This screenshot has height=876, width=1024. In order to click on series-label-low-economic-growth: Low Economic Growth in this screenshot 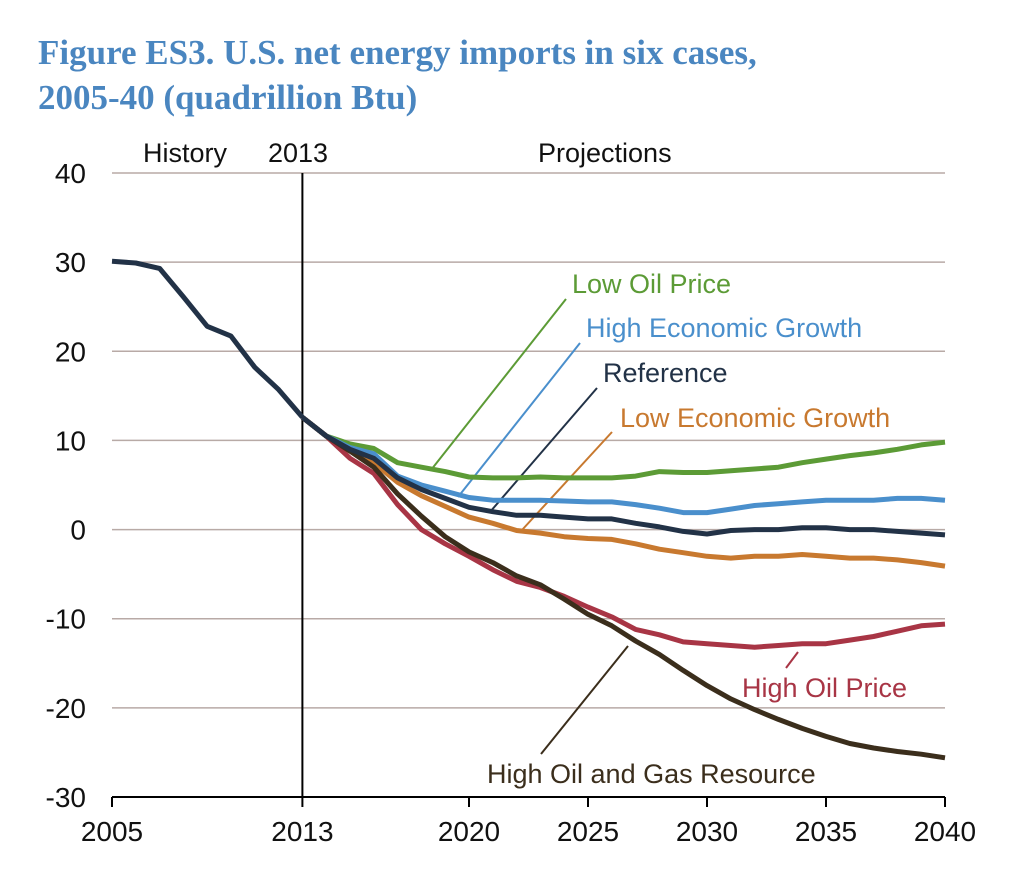, I will do `click(755, 418)`.